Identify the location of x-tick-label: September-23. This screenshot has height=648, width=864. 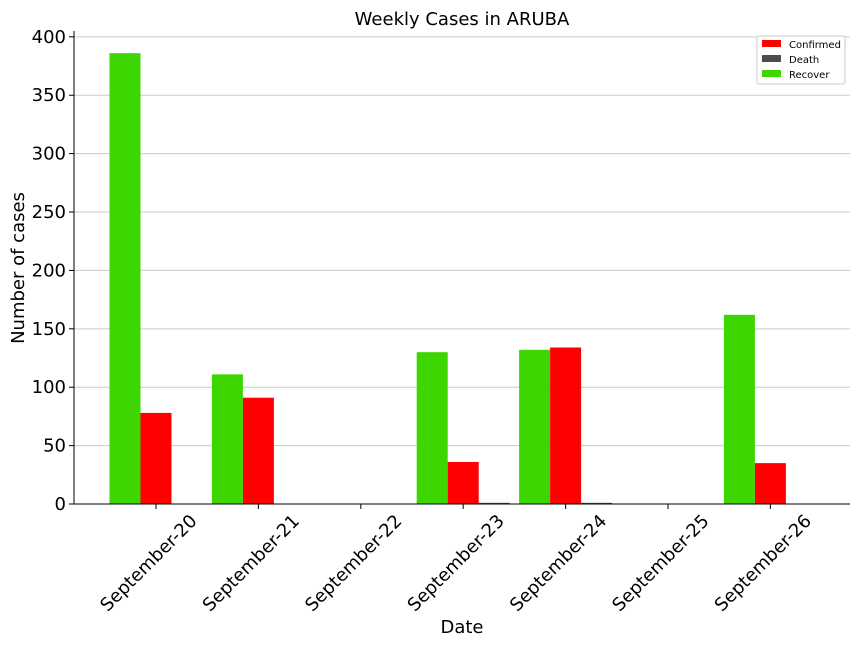
(456, 563).